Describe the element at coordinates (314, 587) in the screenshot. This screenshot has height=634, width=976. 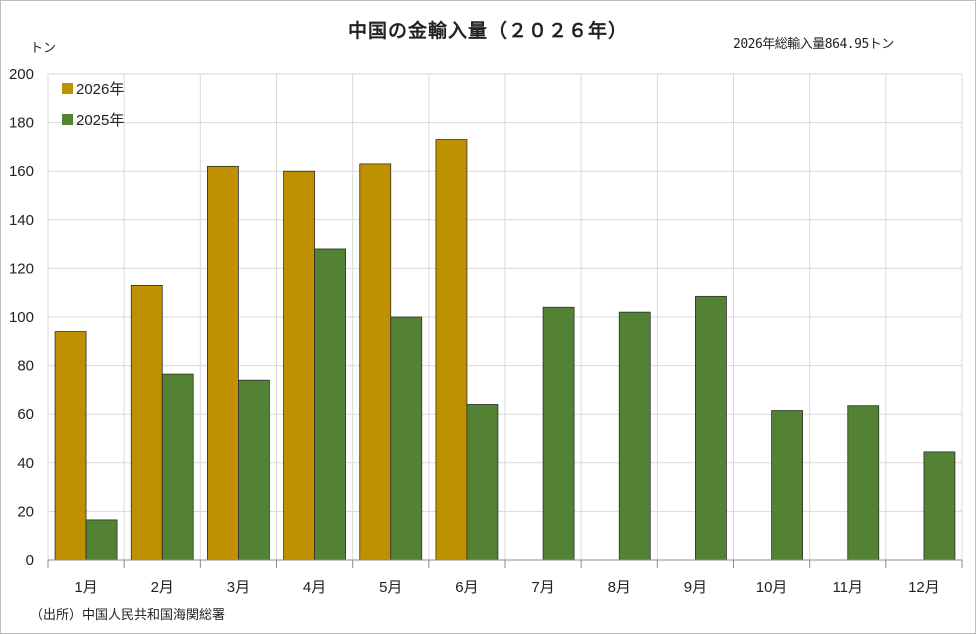
I see `x-tick-label: 4月` at that location.